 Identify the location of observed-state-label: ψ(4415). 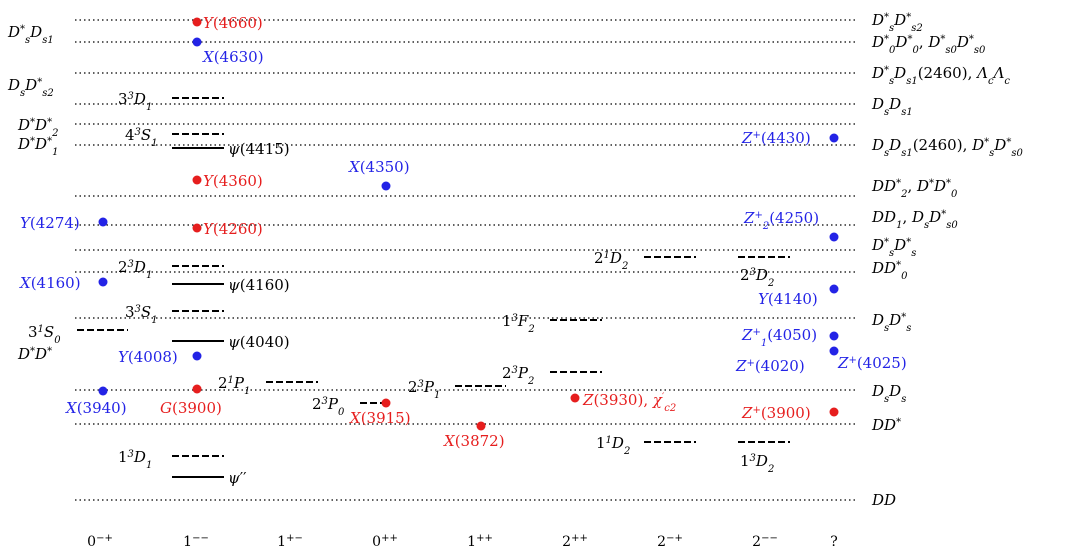
(259, 149).